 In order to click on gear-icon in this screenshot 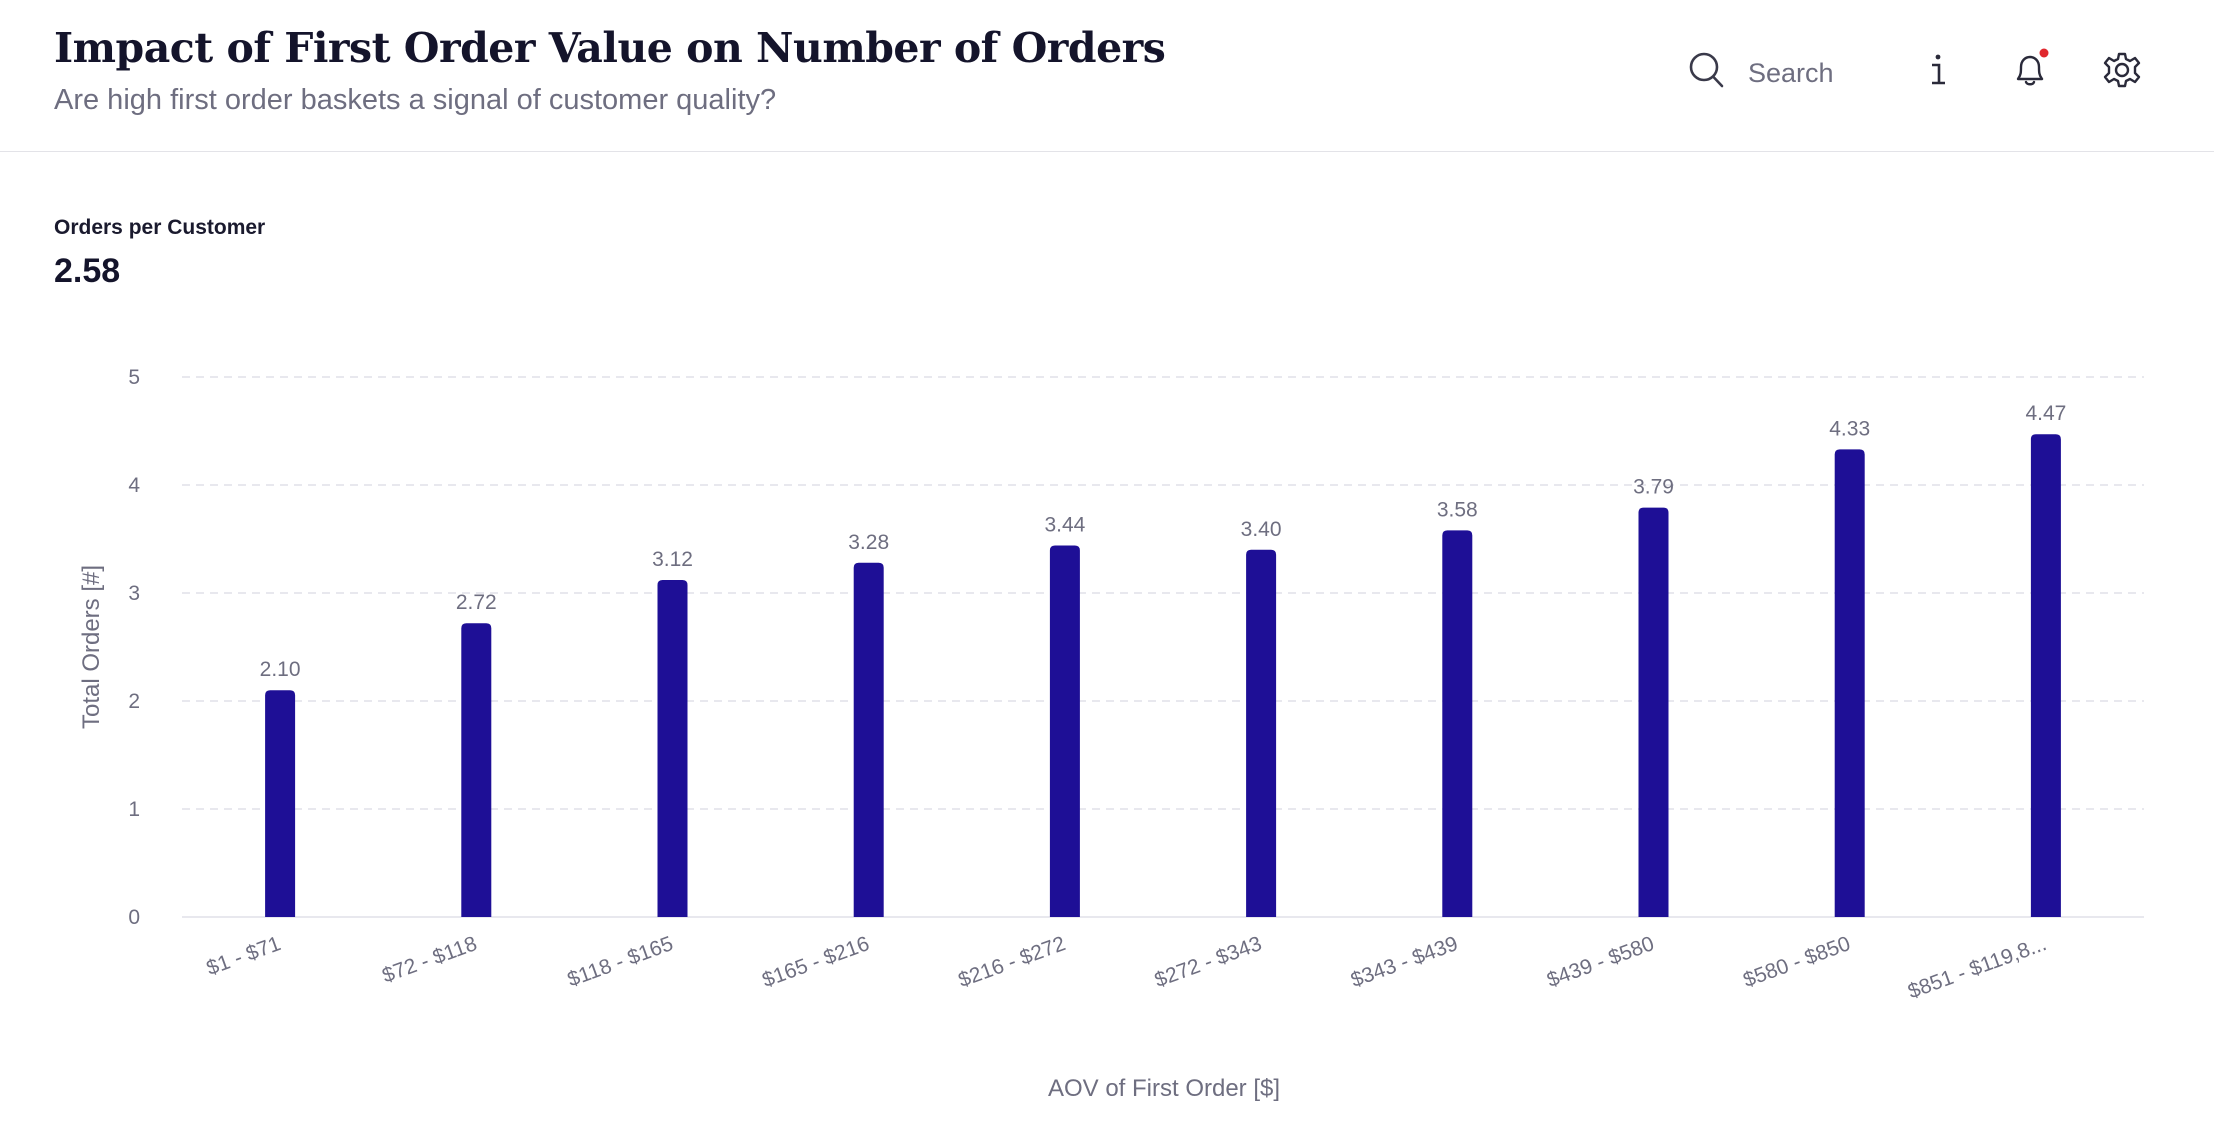, I will do `click(2122, 72)`.